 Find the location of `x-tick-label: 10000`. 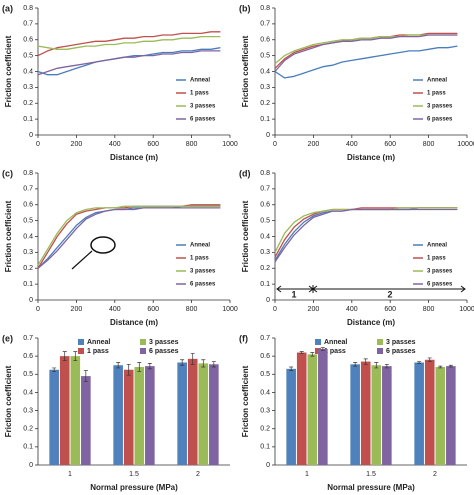

x-tick-label: 10000 is located at coordinates (465, 144).